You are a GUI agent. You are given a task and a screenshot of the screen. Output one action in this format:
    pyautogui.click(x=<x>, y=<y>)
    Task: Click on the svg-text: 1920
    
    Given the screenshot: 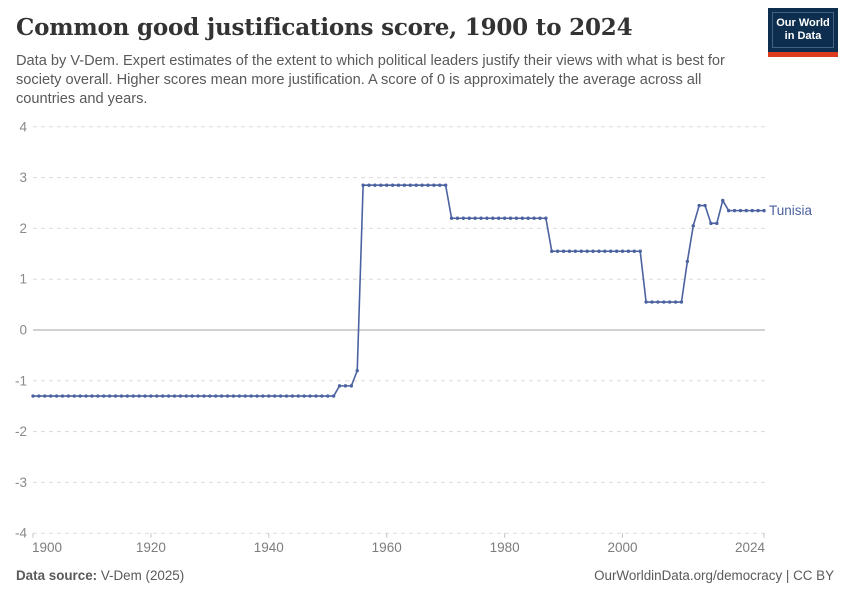 What is the action you would take?
    pyautogui.click(x=151, y=547)
    